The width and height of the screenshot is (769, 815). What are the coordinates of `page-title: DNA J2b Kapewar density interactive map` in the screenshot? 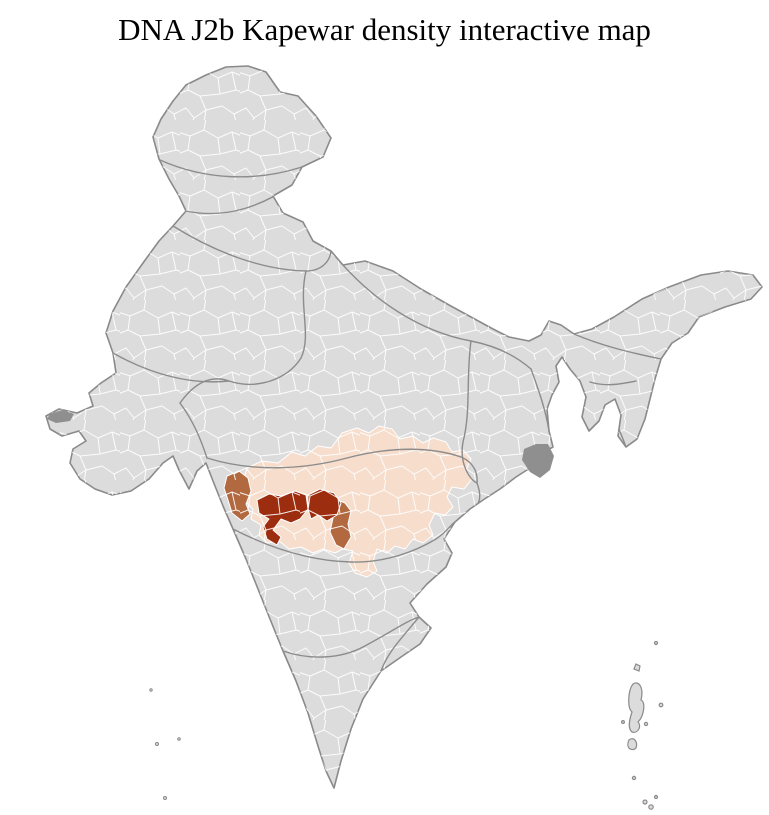 It's located at (384, 29).